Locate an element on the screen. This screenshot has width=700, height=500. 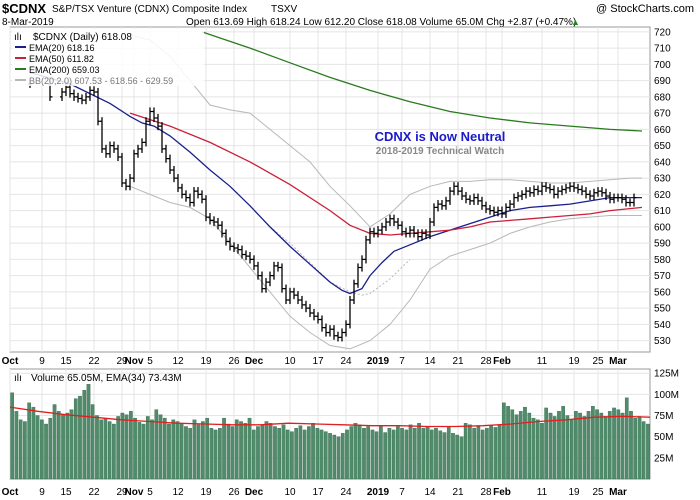
legend-price: $CDNX (Daily) 618.08 is located at coordinates (82, 37).